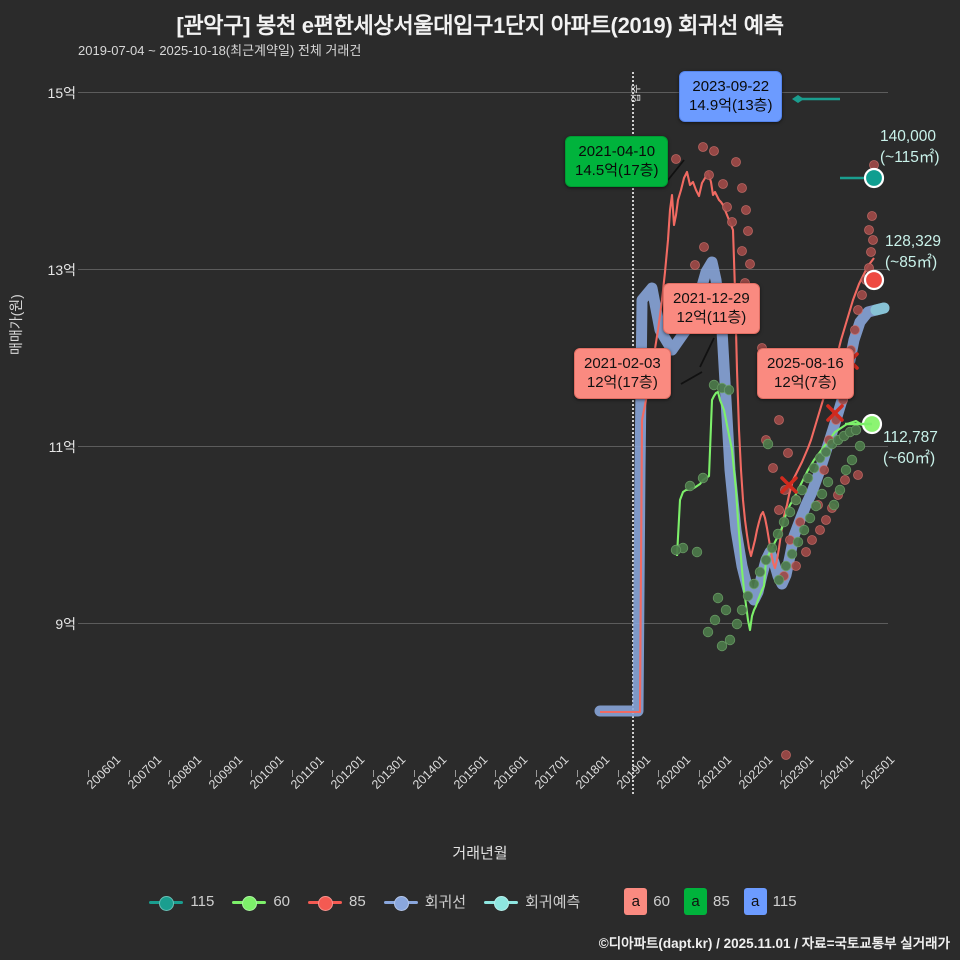 This screenshot has height=960, width=960. I want to click on callout-date: 2023-09-22, so click(731, 86).